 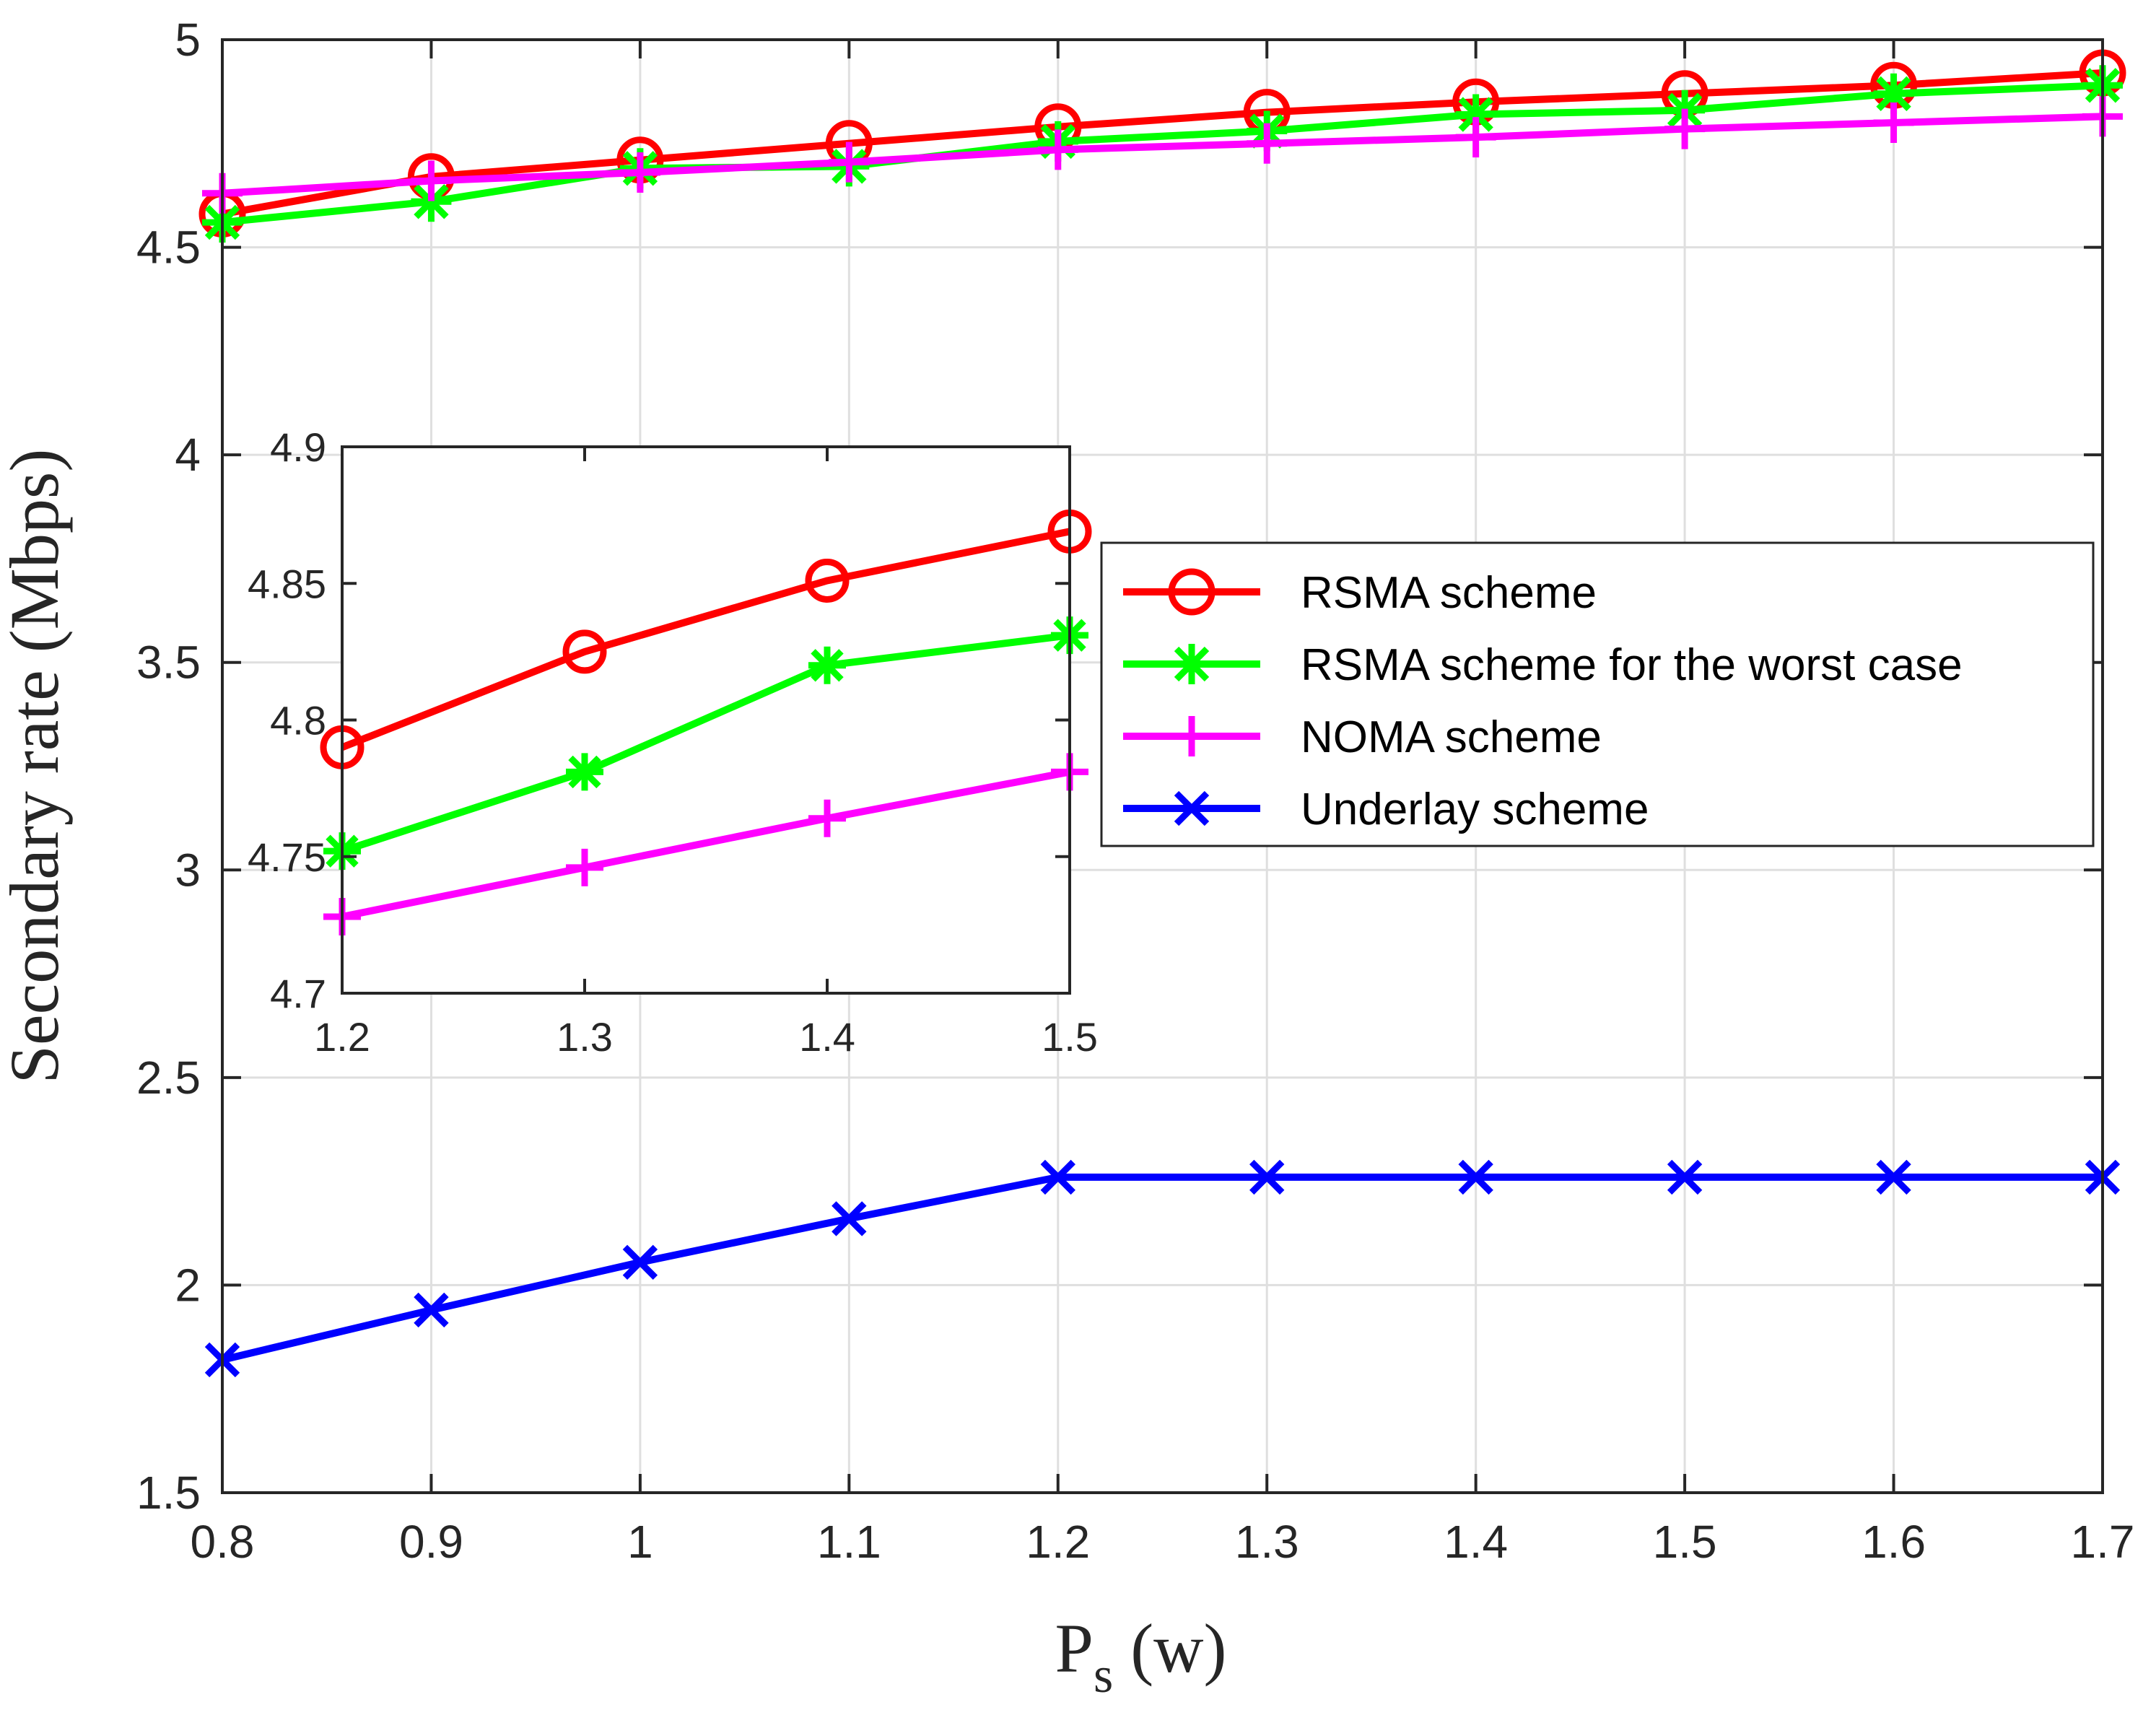 I want to click on y-tick-label-7: 5, so click(x=188, y=40).